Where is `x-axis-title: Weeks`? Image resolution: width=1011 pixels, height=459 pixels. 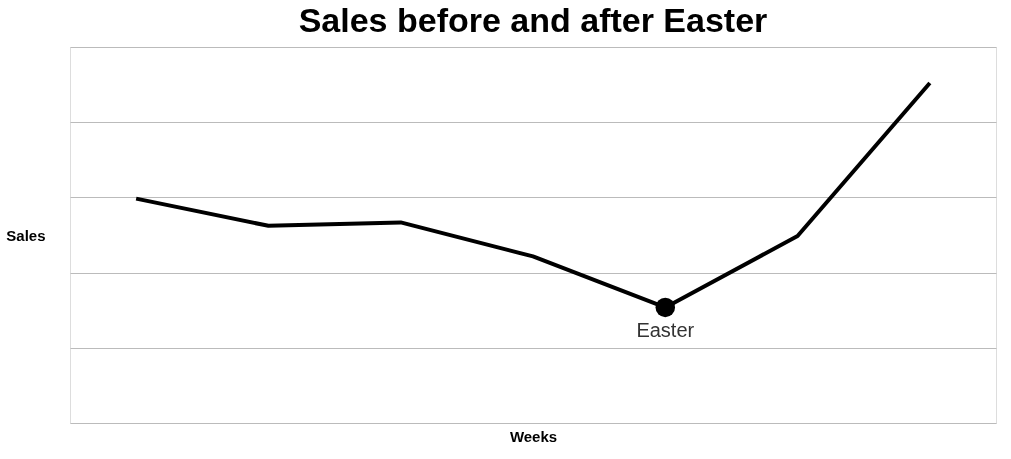 x-axis-title: Weeks is located at coordinates (533, 436).